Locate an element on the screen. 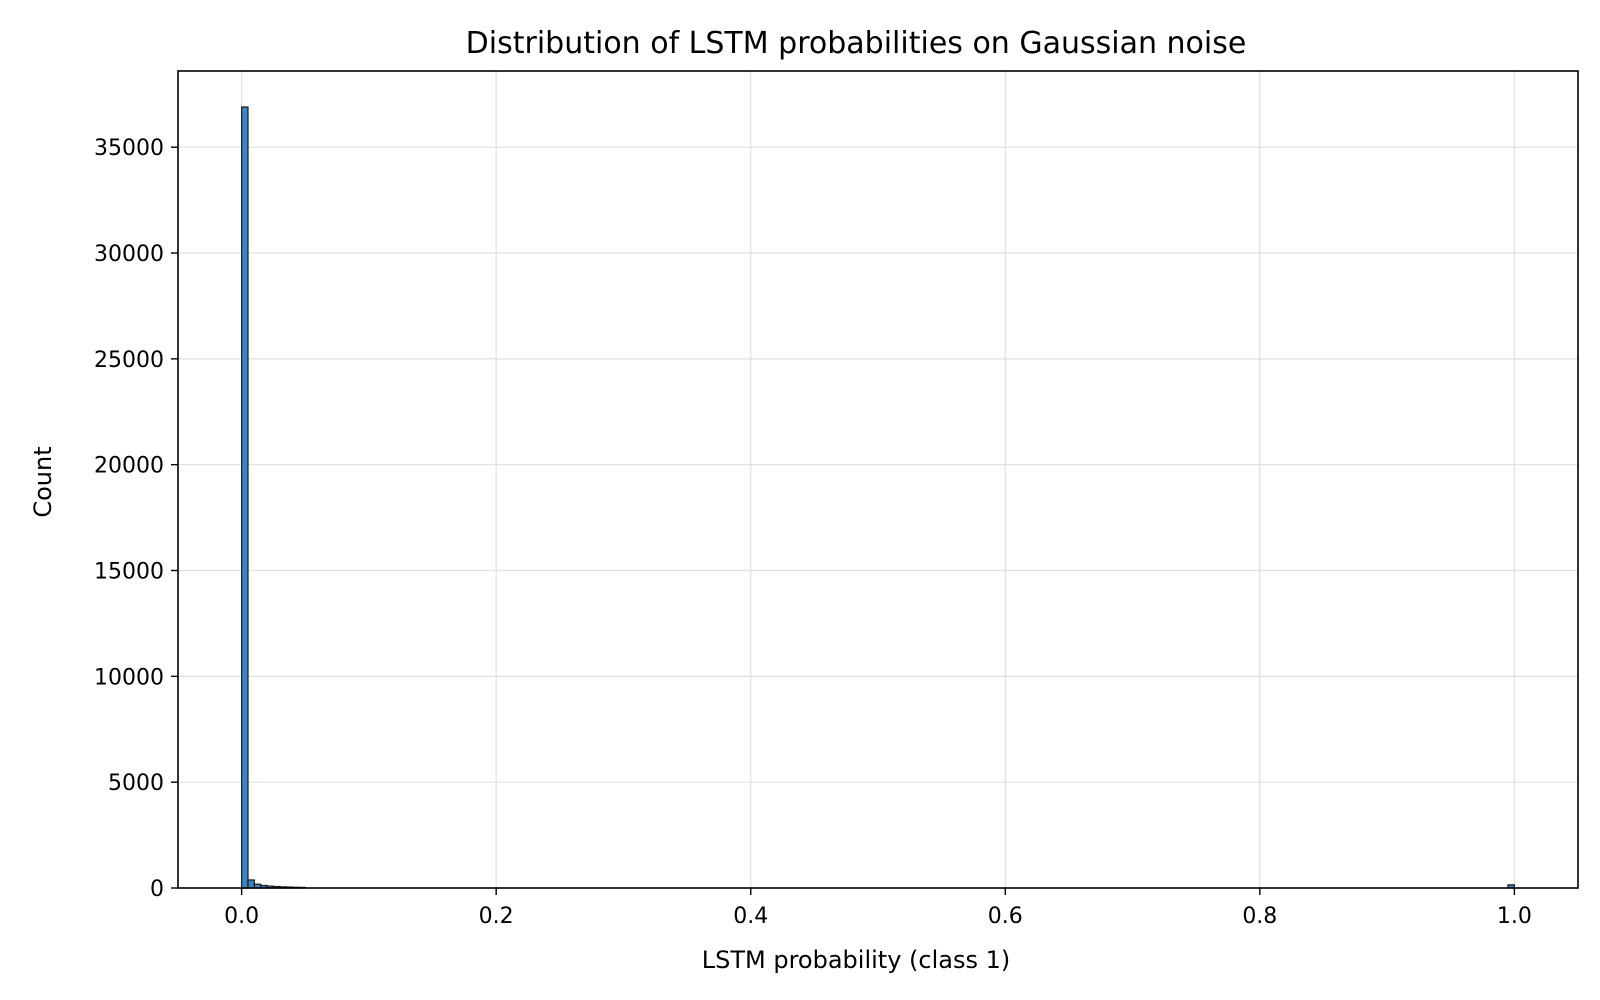  y-axis-label: Count is located at coordinates (43, 481).